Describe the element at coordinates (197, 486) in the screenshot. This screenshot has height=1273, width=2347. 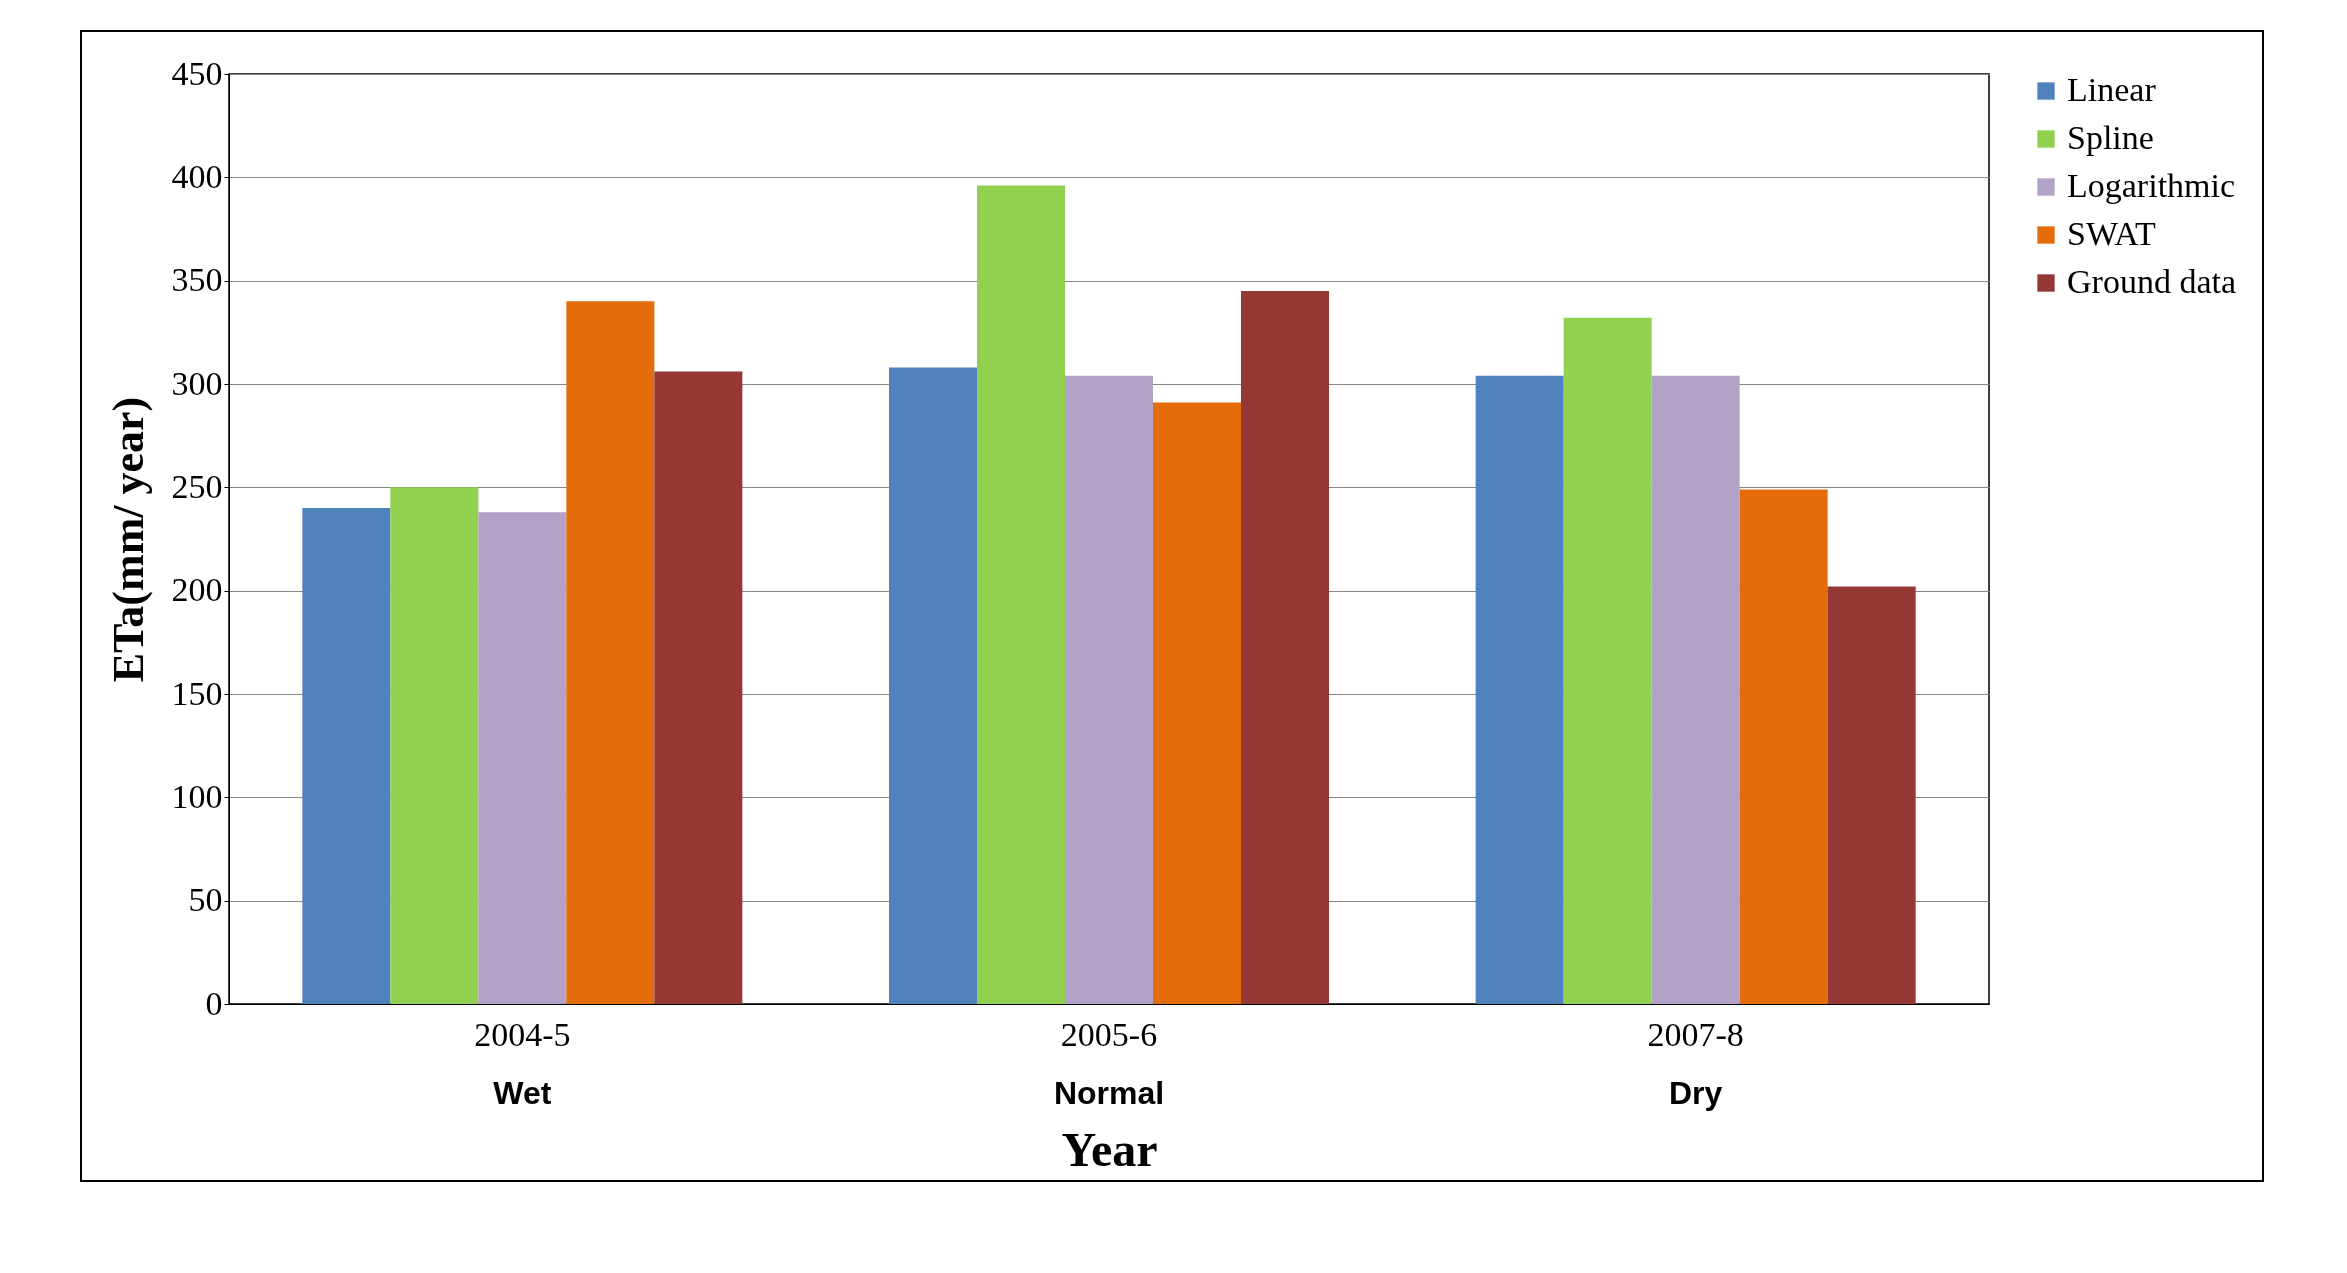
I see `y-tick-label: 250` at that location.